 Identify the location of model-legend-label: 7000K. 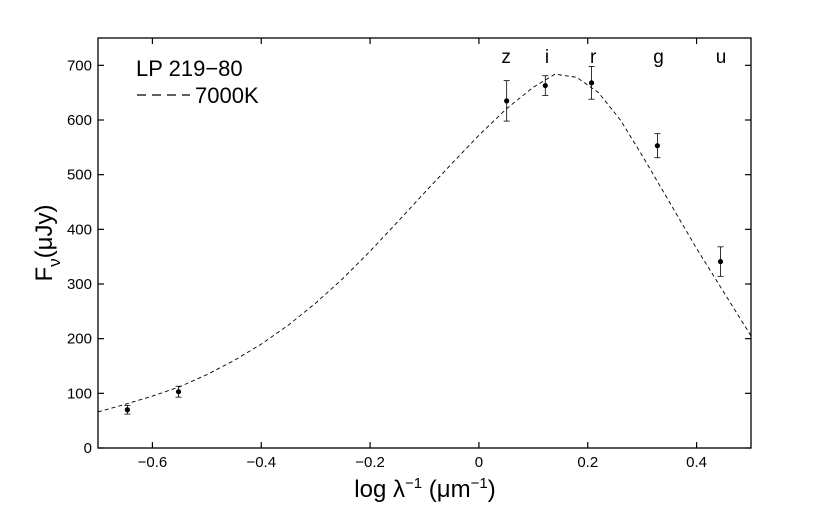
(227, 95).